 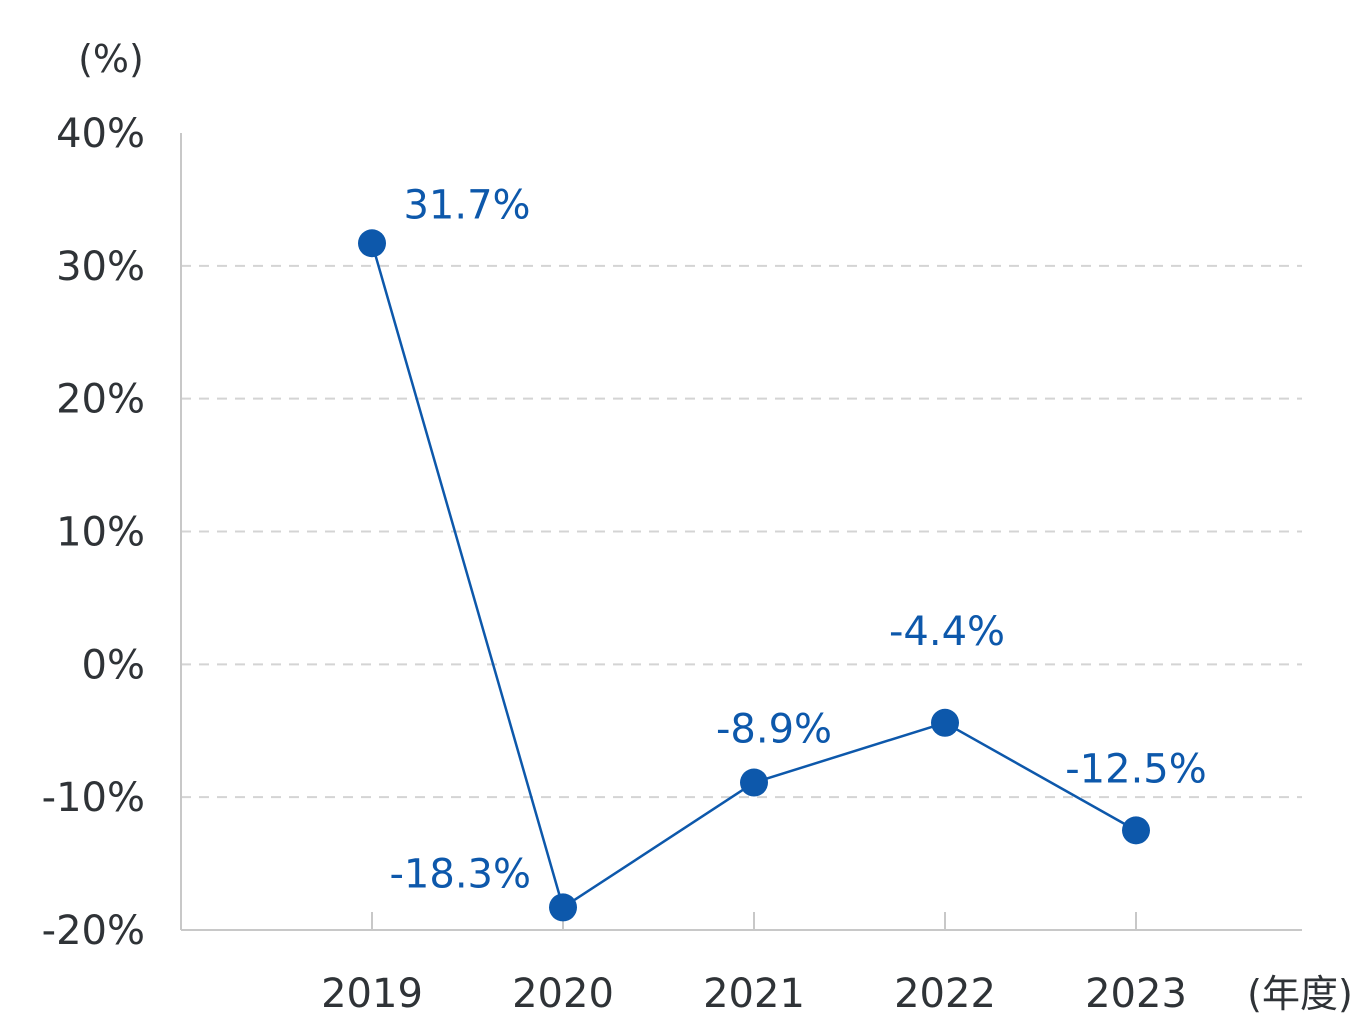 What do you see at coordinates (93, 931) in the screenshot?
I see `y-tick-label: -20%` at bounding box center [93, 931].